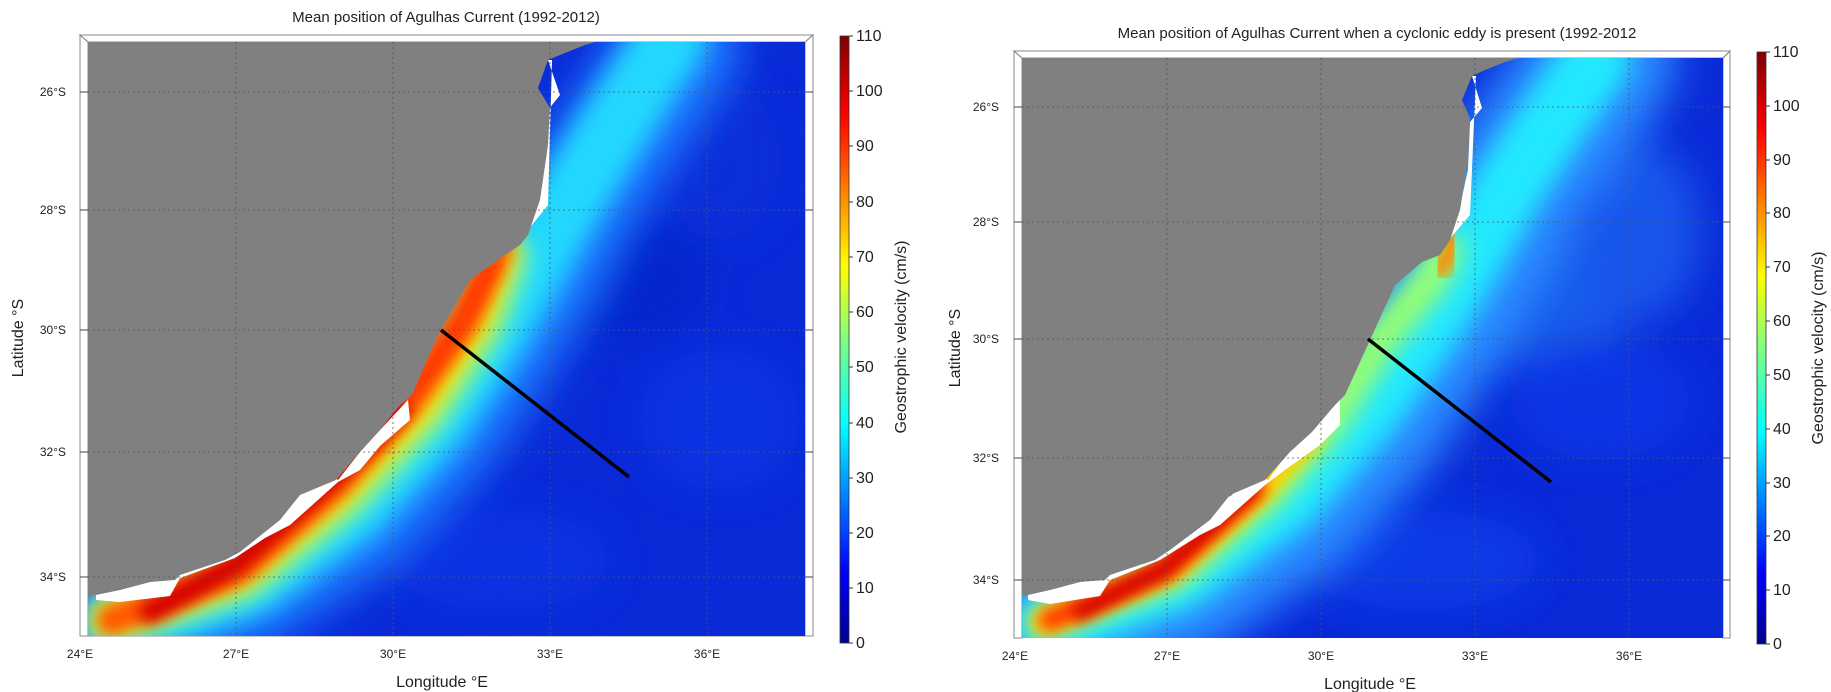  Describe the element at coordinates (1818, 348) in the screenshot. I see `panel-2-colorbar-label: Geostrophic velocity (cm/s)` at that location.